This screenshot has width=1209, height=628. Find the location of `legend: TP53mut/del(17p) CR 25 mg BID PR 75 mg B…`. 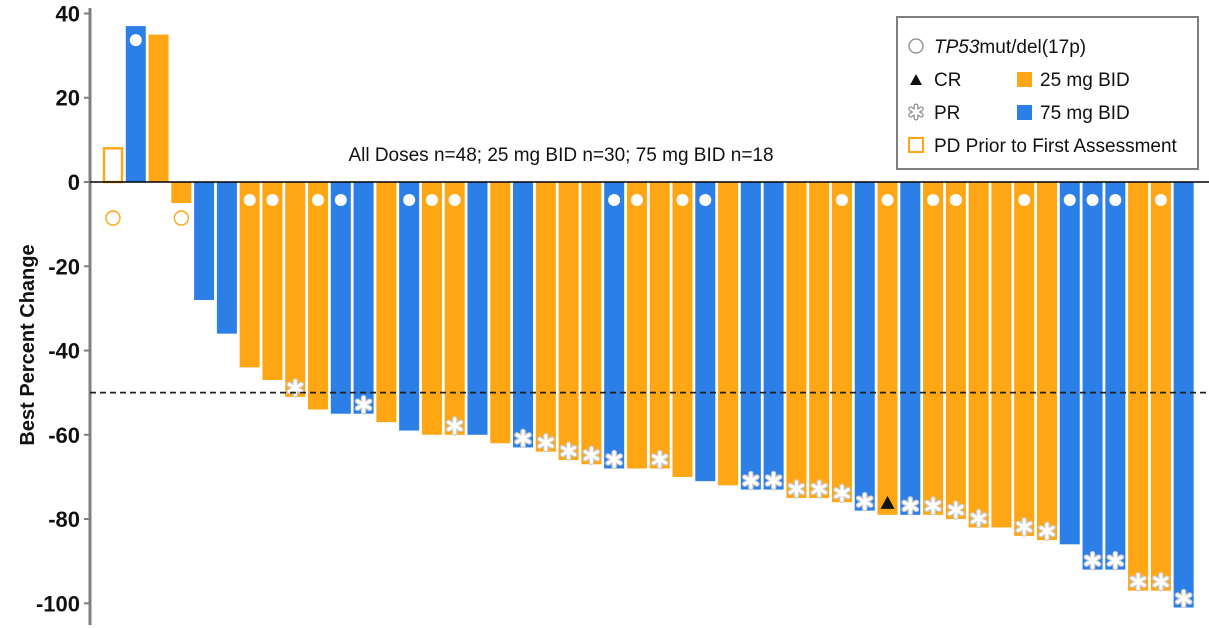

legend: TP53mut/del(17p) CR 25 mg BID PR 75 mg B… is located at coordinates (1047, 93).